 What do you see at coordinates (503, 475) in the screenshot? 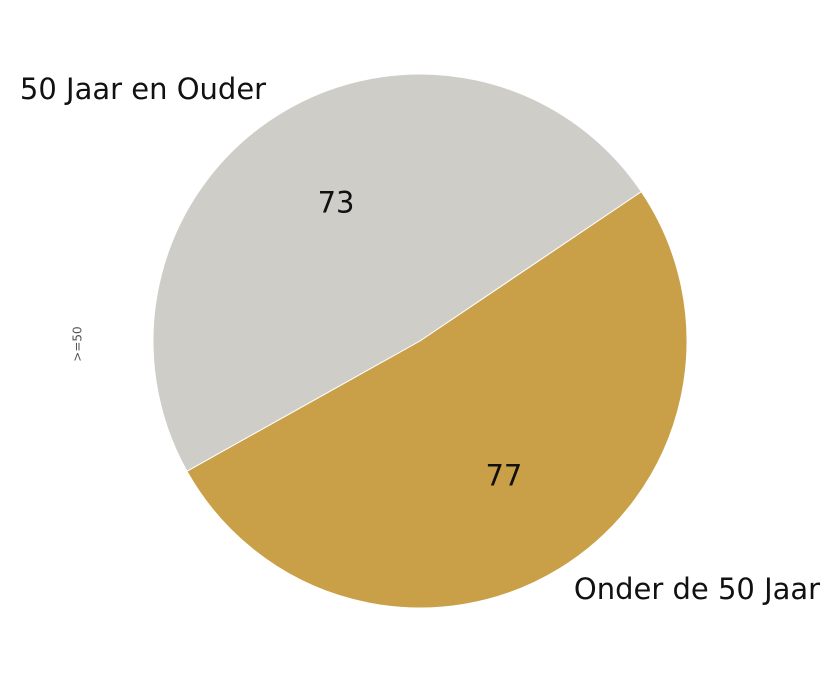
I see `value-label-onder-de-50-jaar: 77` at bounding box center [503, 475].